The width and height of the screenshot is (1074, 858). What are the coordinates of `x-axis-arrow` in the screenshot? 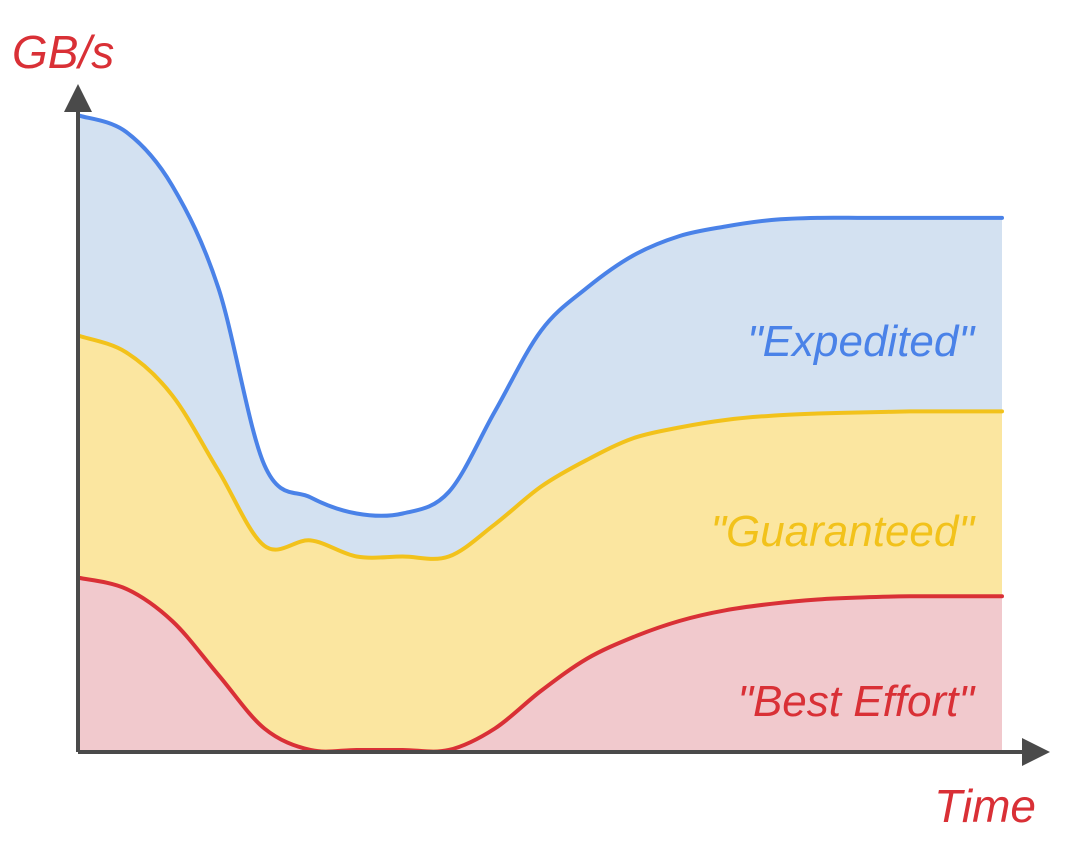 It's located at (1036, 752).